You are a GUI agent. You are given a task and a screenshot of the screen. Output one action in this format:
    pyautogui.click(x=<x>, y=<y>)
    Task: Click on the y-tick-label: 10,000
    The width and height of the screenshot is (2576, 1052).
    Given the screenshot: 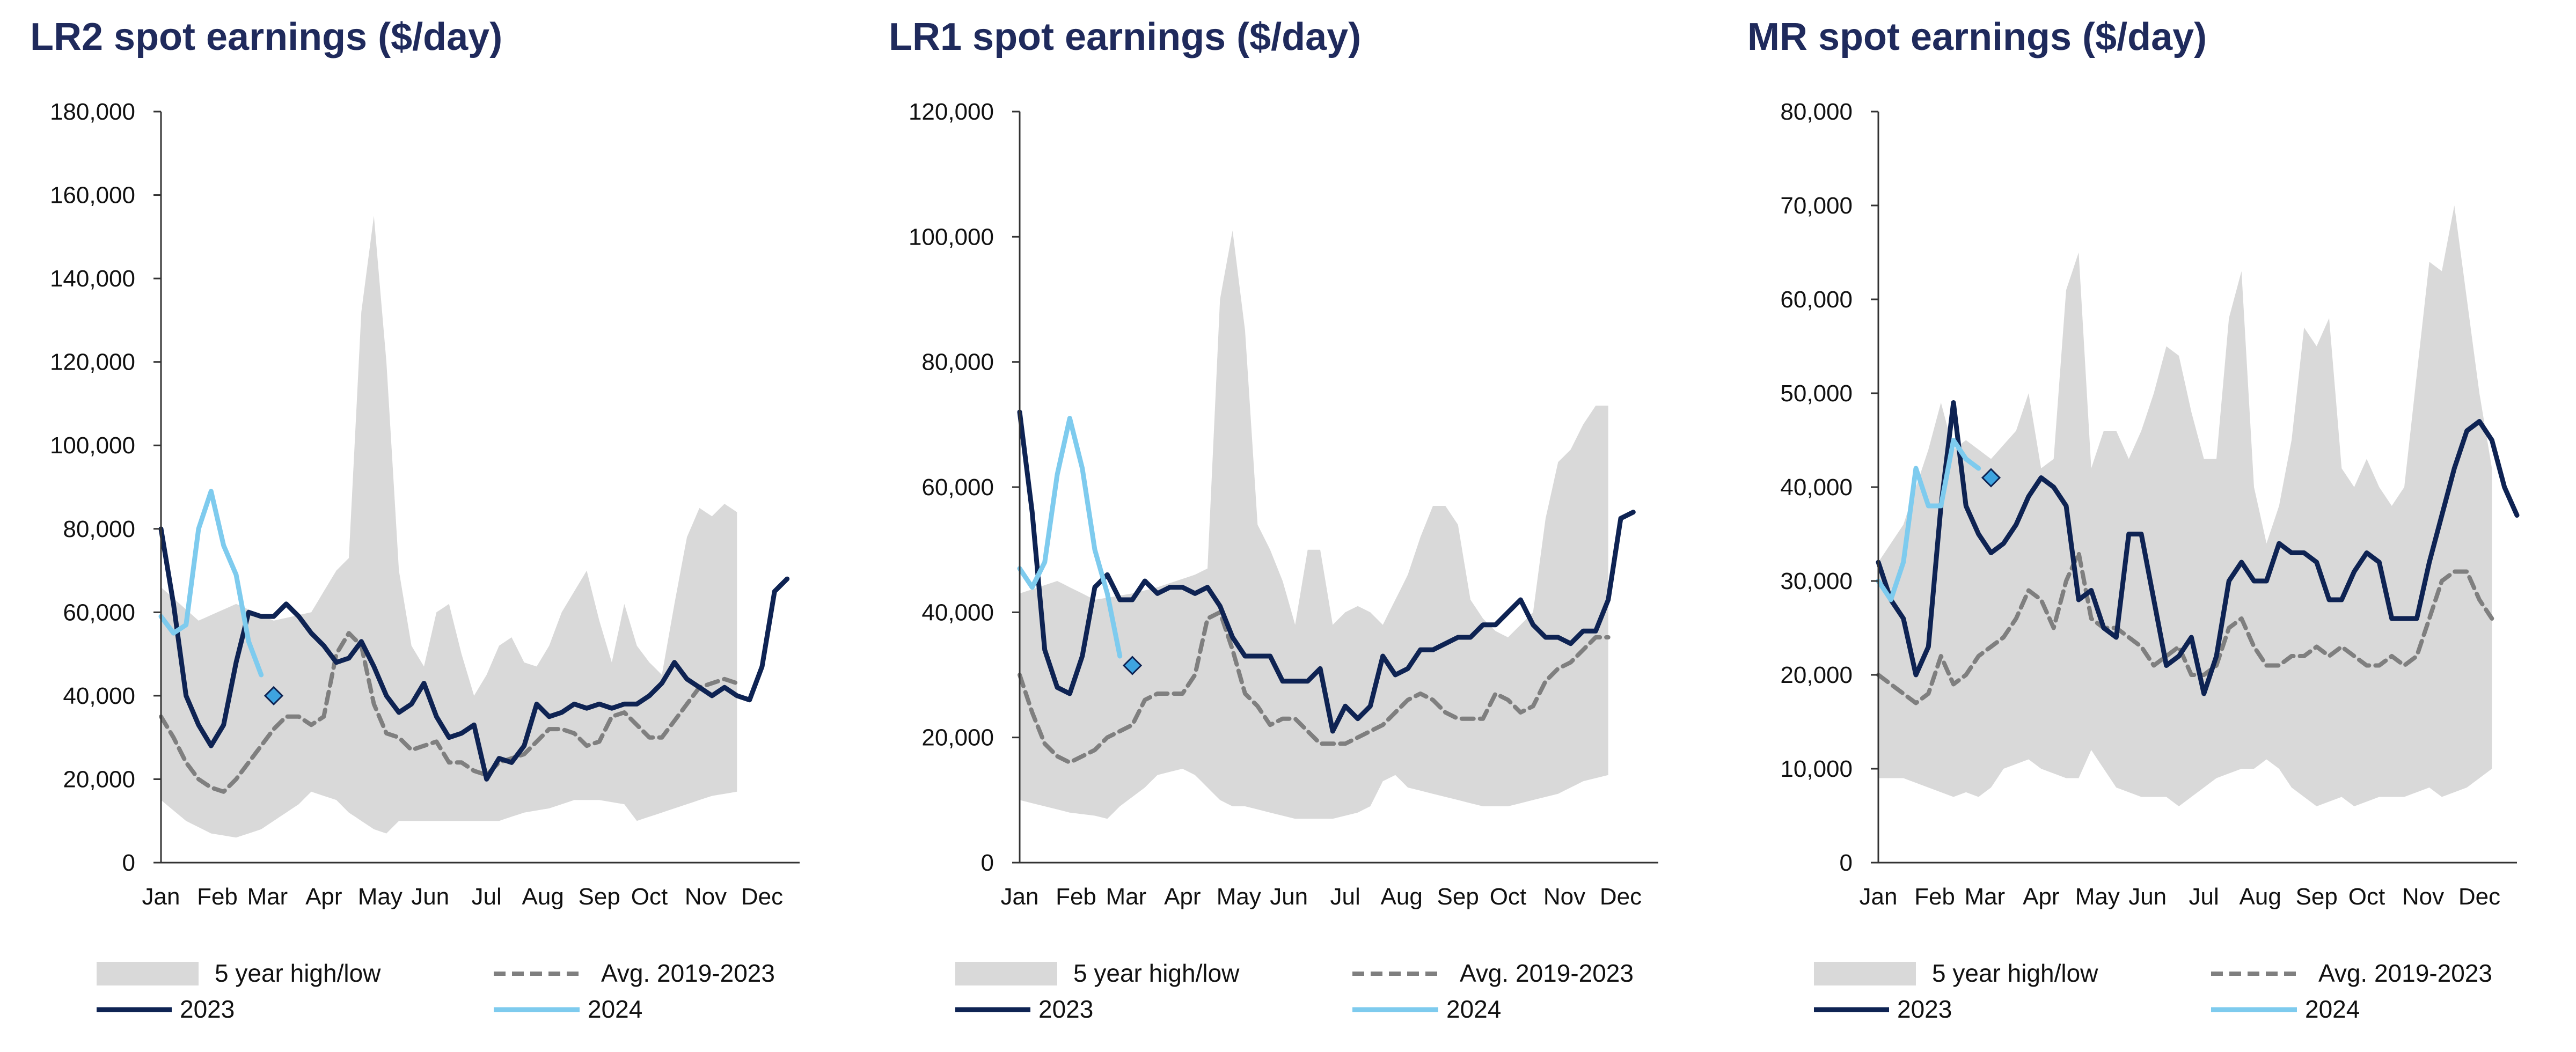 What is the action you would take?
    pyautogui.click(x=1816, y=769)
    